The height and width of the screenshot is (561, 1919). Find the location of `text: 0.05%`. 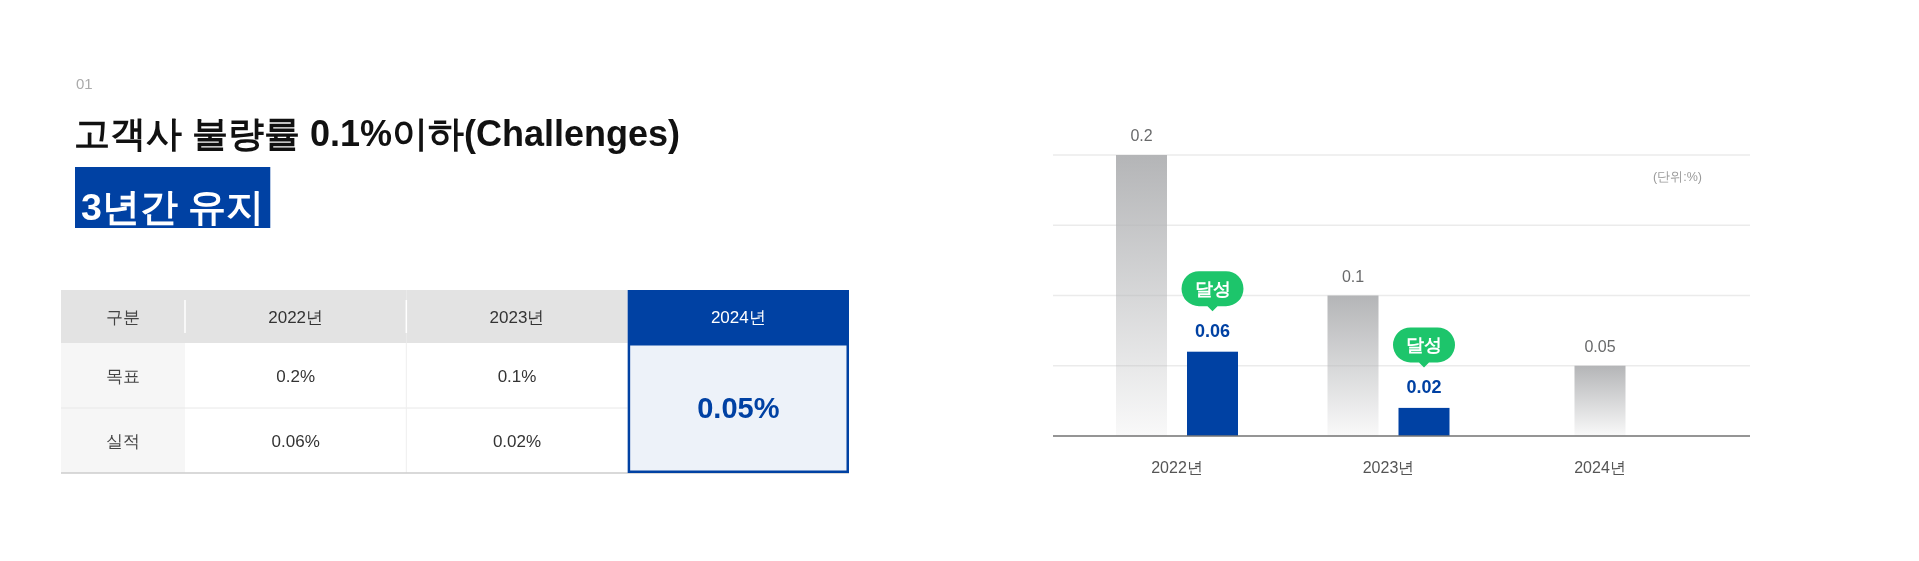

text: 0.05% is located at coordinates (738, 408).